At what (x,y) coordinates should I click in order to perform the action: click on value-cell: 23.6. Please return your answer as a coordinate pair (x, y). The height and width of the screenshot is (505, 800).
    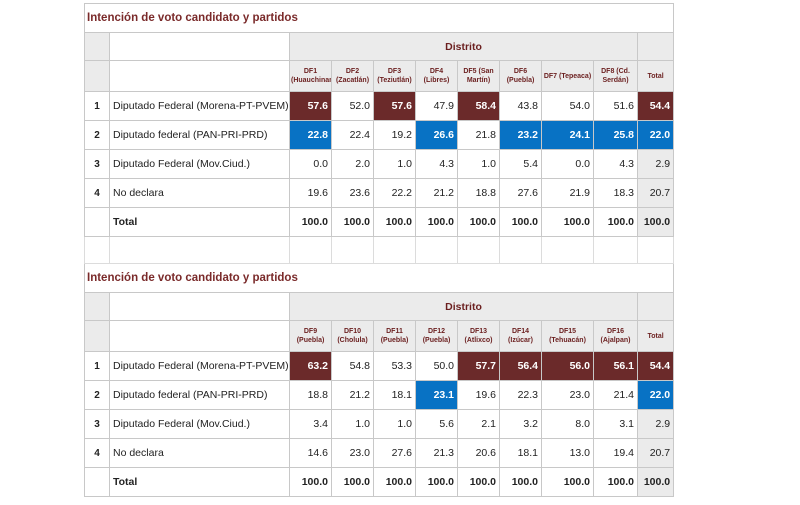
    Looking at the image, I should click on (352, 193).